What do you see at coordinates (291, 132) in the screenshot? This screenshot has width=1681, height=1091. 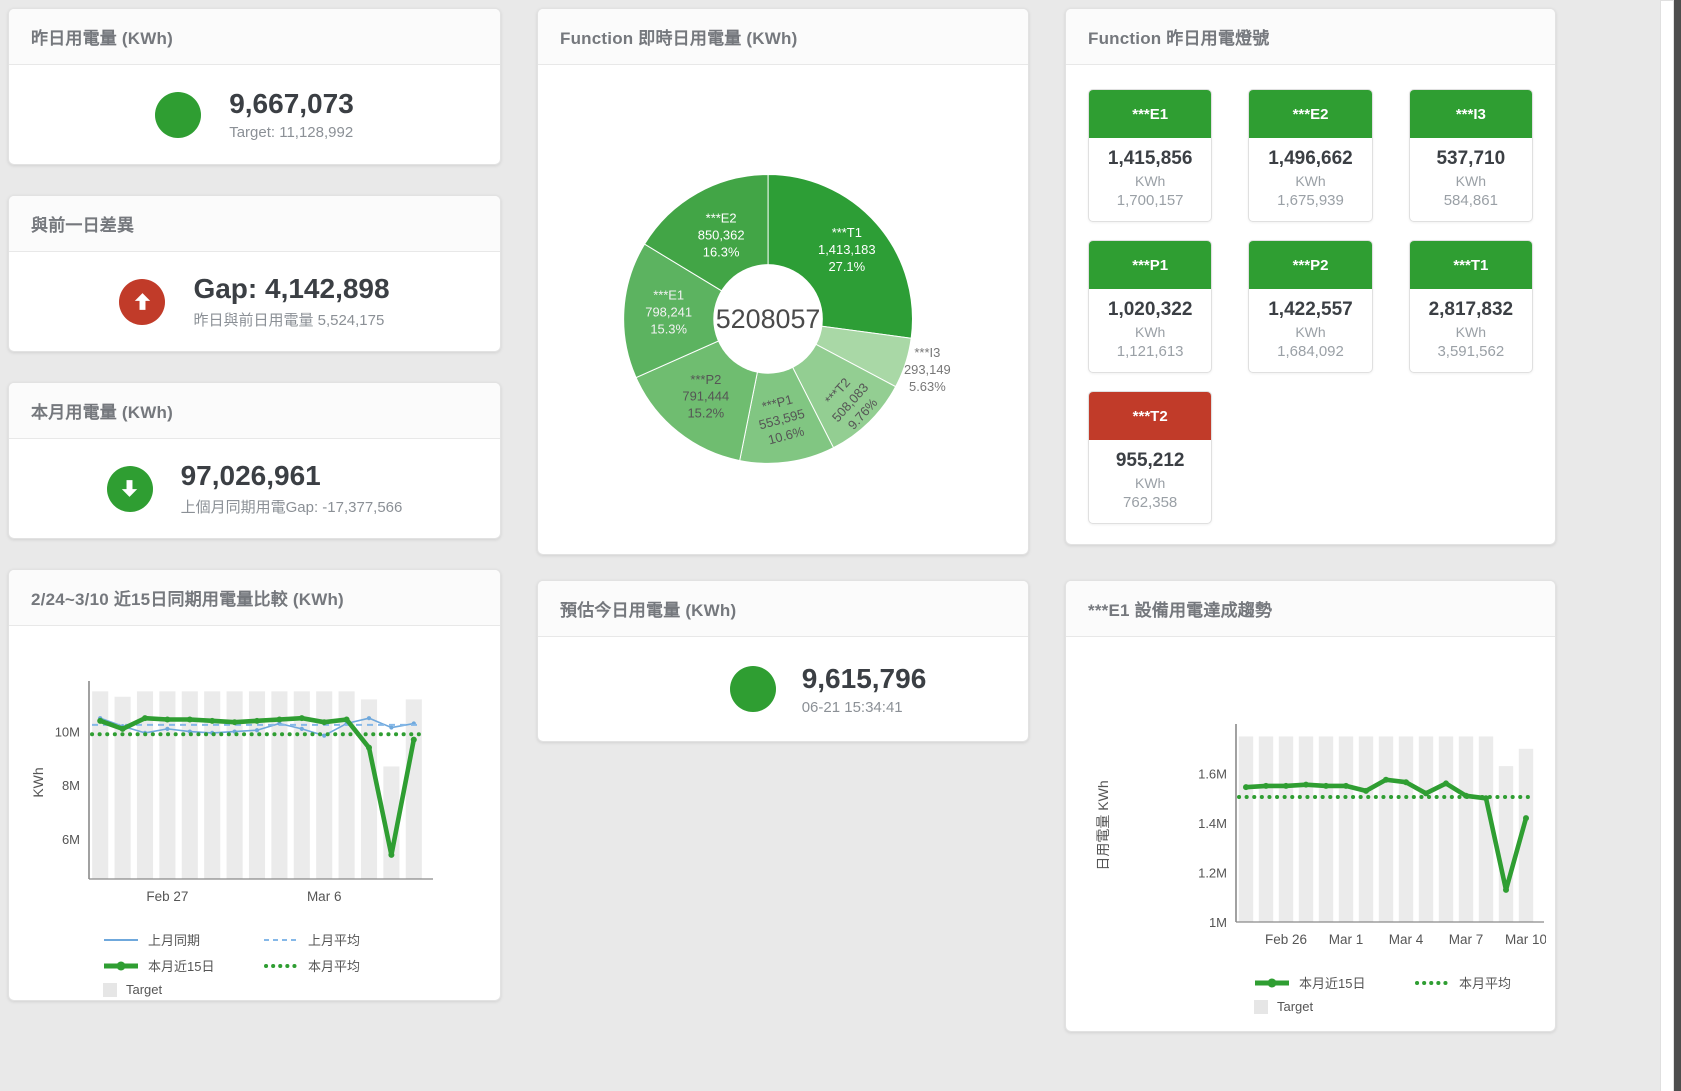 I see `yesterday-usage-target: Target: 11,128,992` at bounding box center [291, 132].